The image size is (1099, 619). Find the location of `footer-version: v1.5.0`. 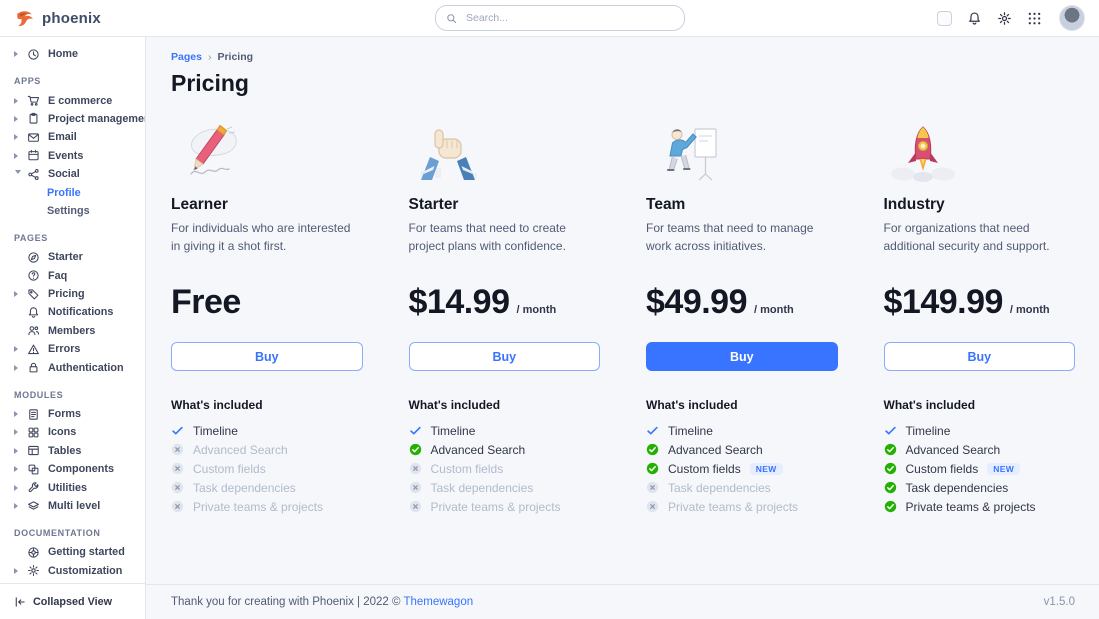

footer-version: v1.5.0 is located at coordinates (1059, 602).